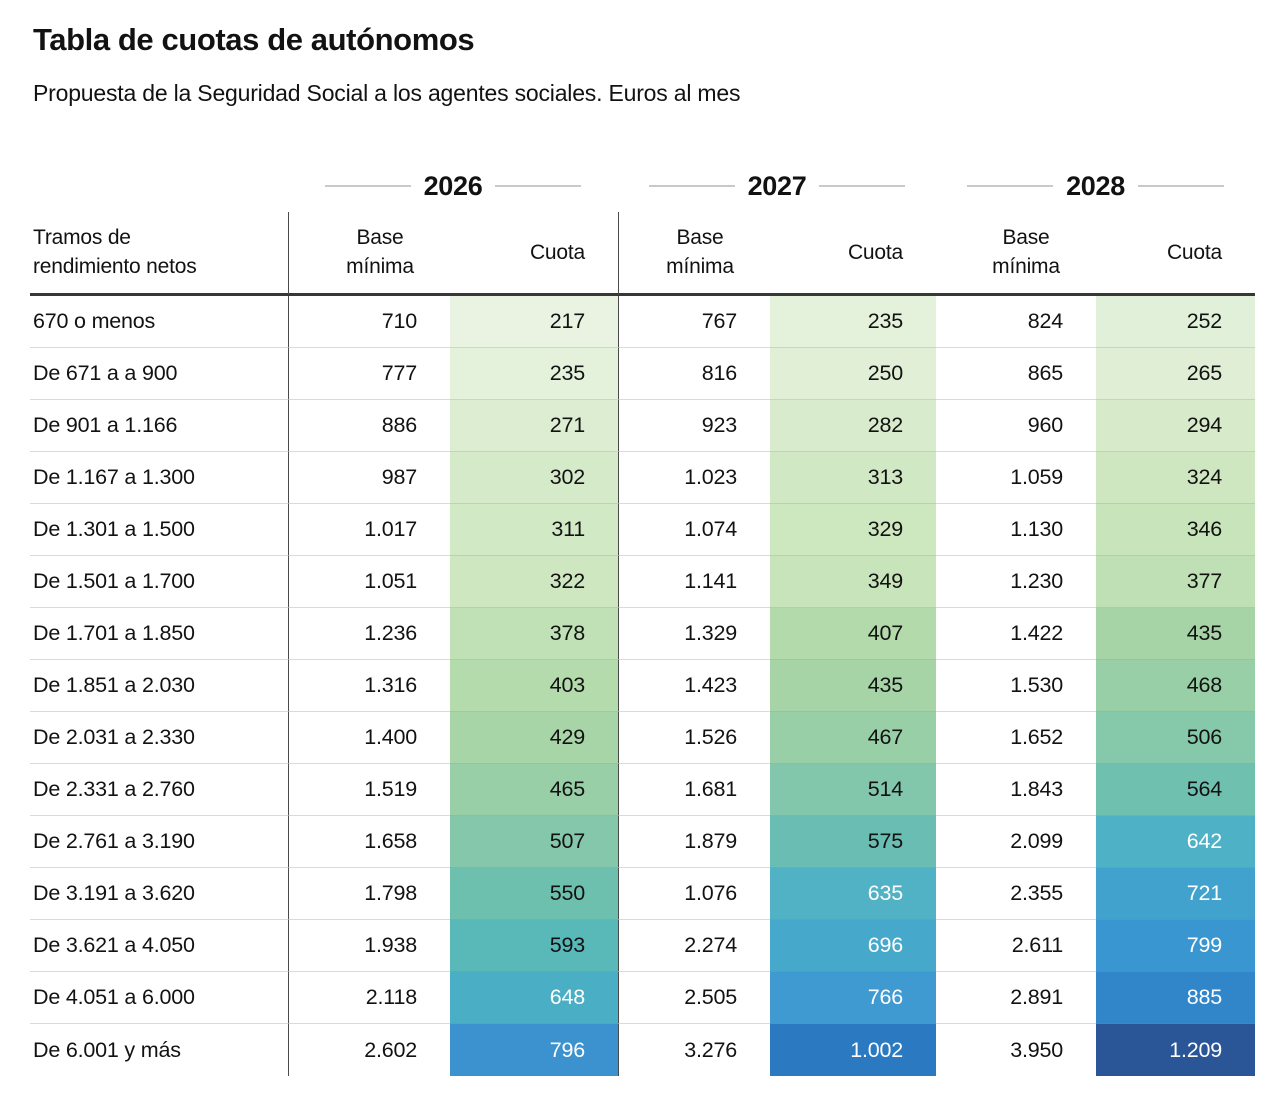  What do you see at coordinates (1016, 738) in the screenshot?
I see `base-minima-value: 1.652` at bounding box center [1016, 738].